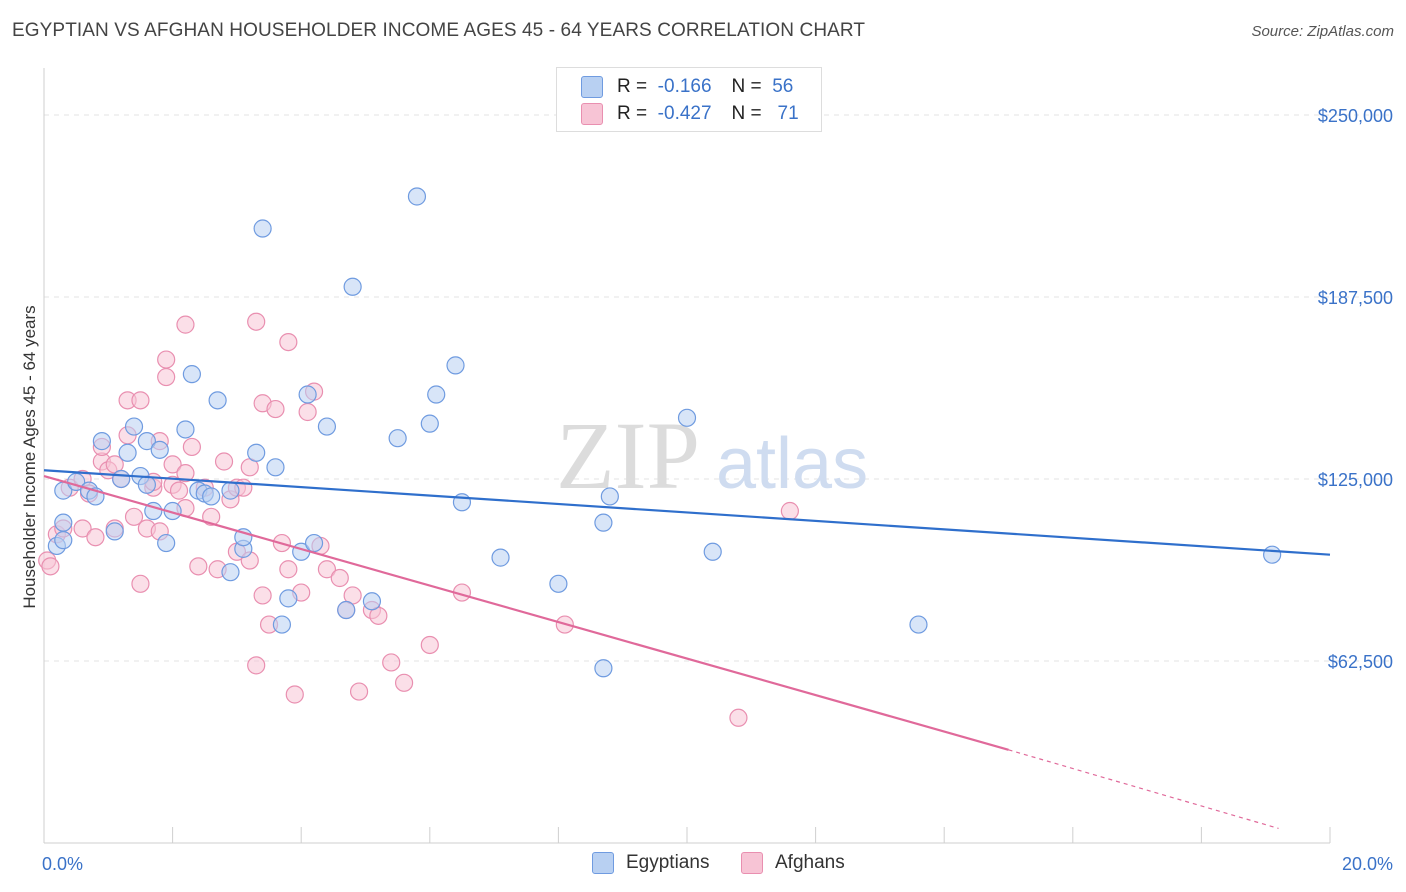 Image resolution: width=1406 pixels, height=892 pixels. What do you see at coordinates (810, 862) in the screenshot?
I see `afghans-legend-label: Afghans` at bounding box center [810, 862].